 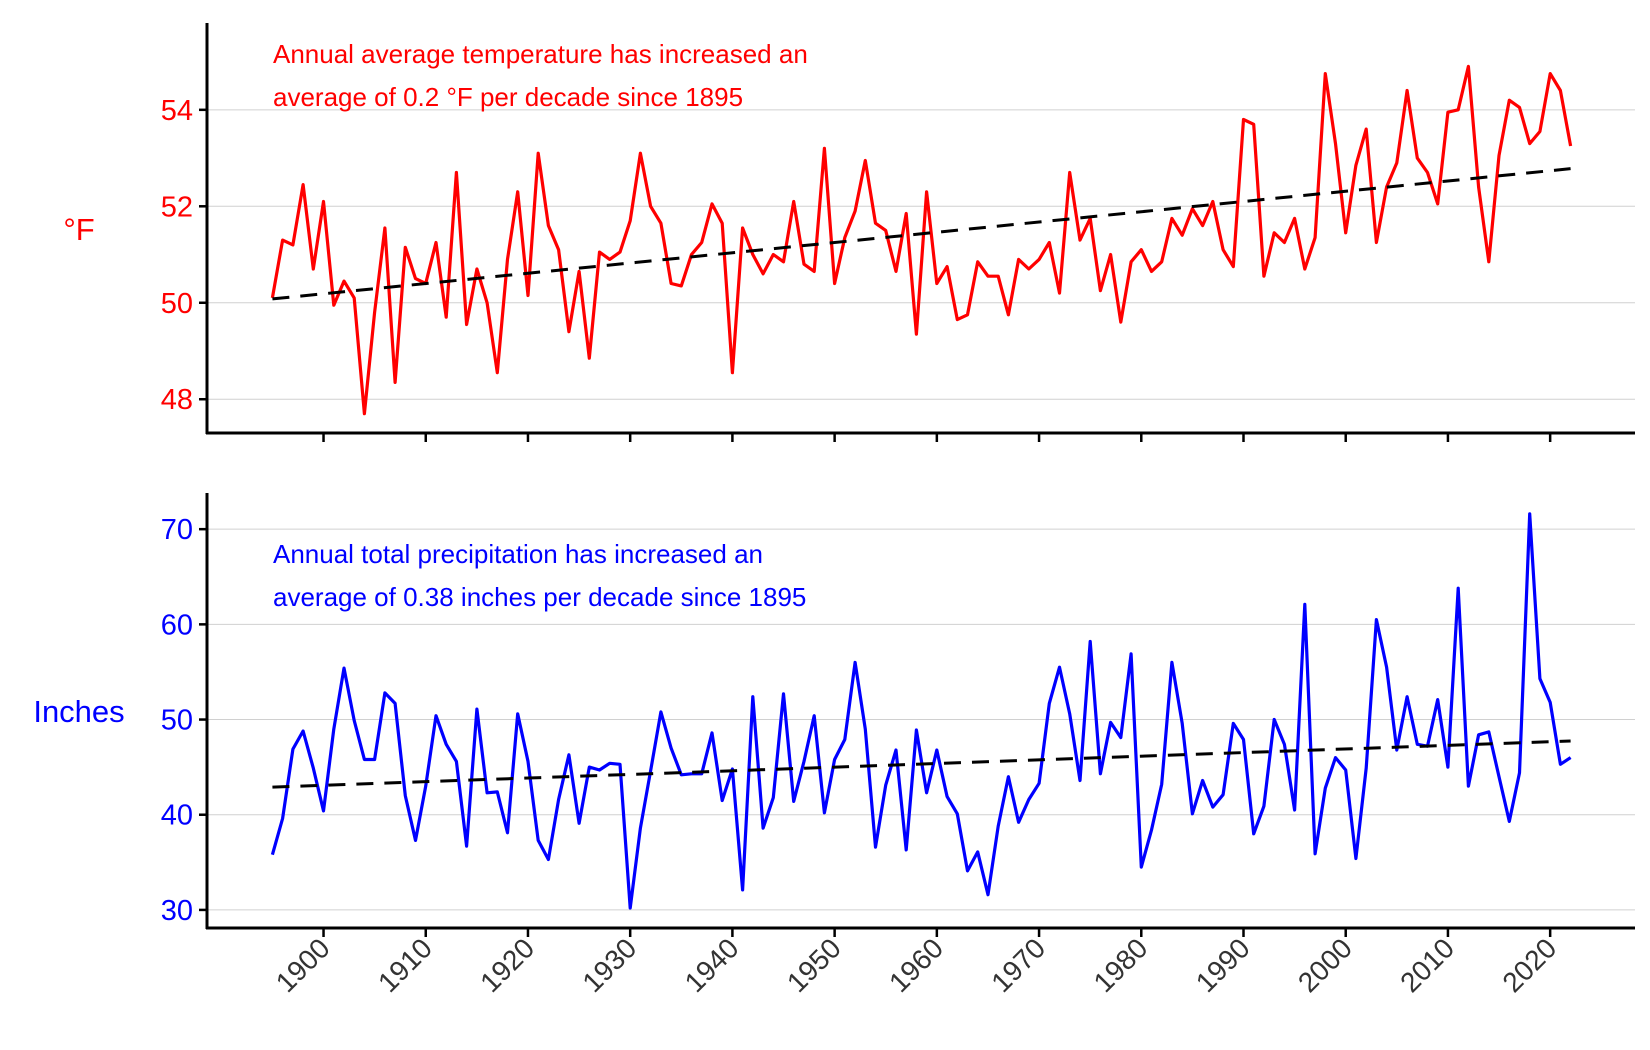 What do you see at coordinates (1121, 965) in the screenshot?
I see `x-tick-label: 1980` at bounding box center [1121, 965].